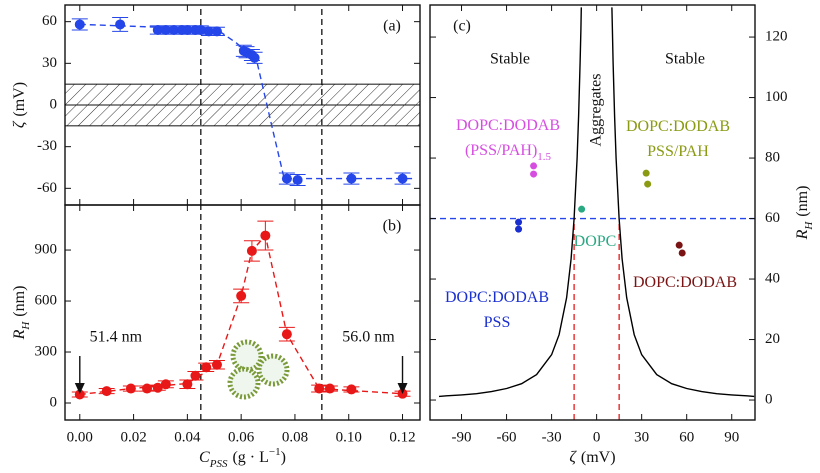 This screenshot has height=473, width=820. Describe the element at coordinates (597, 437) in the screenshot. I see `x-tick-label: 0` at that location.